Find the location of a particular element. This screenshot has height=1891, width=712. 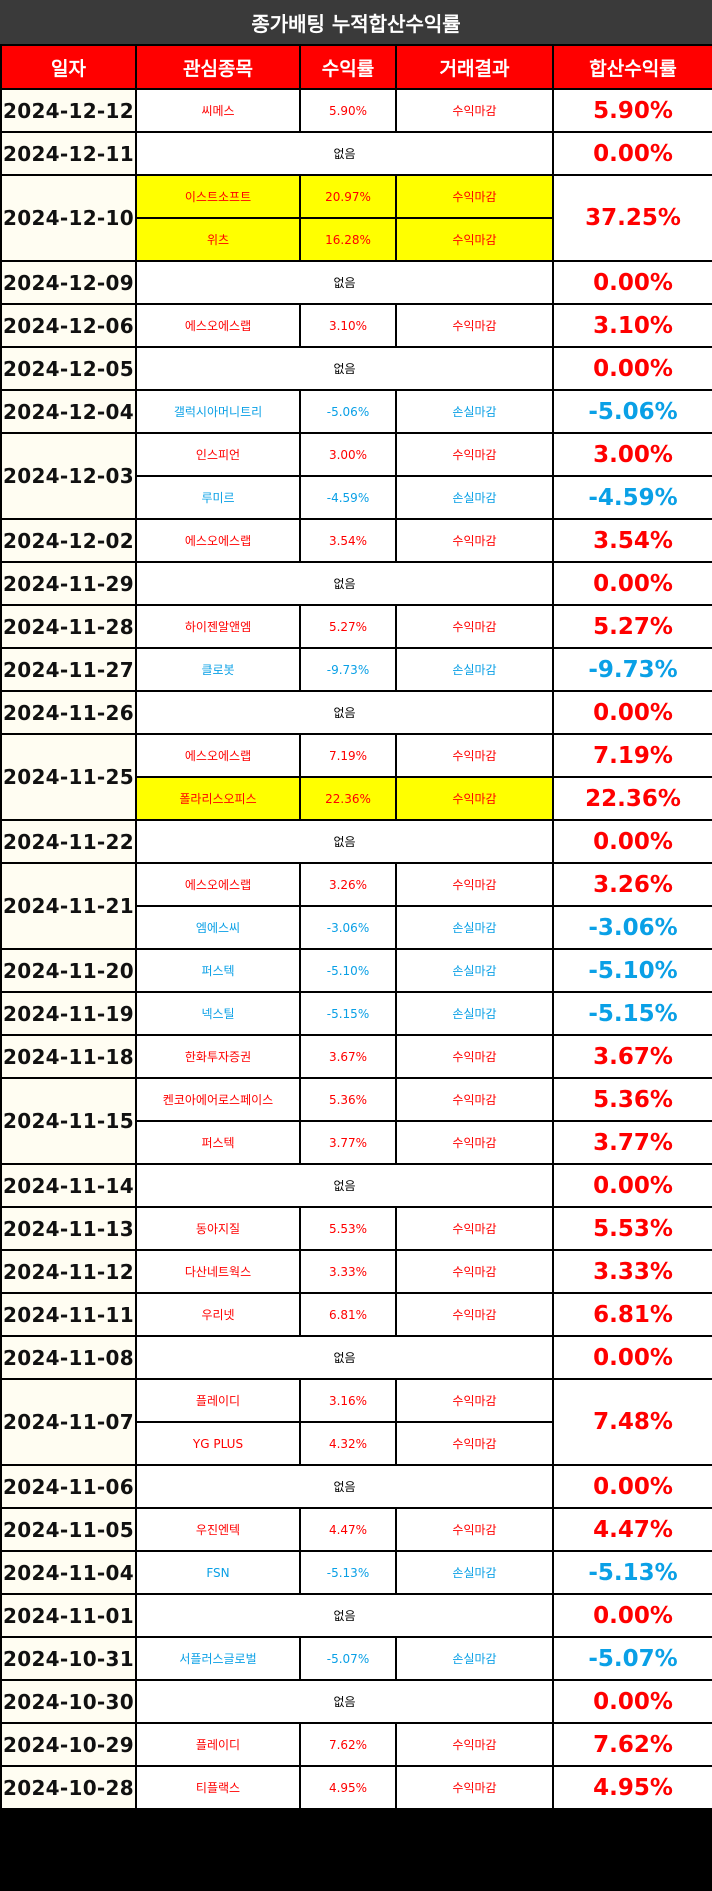

total-cell: 6.81% is located at coordinates (632, 1314).